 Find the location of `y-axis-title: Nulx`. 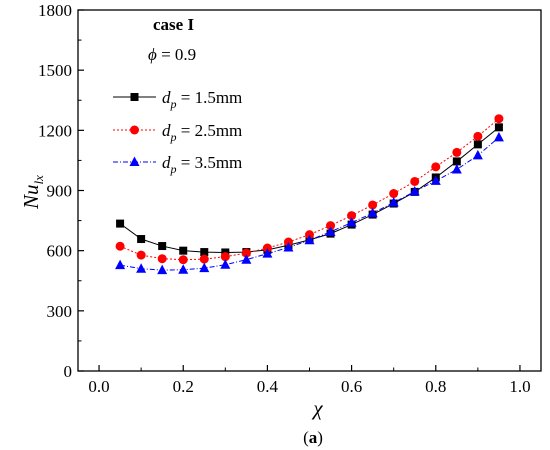

y-axis-title: Nulx is located at coordinates (32, 192).